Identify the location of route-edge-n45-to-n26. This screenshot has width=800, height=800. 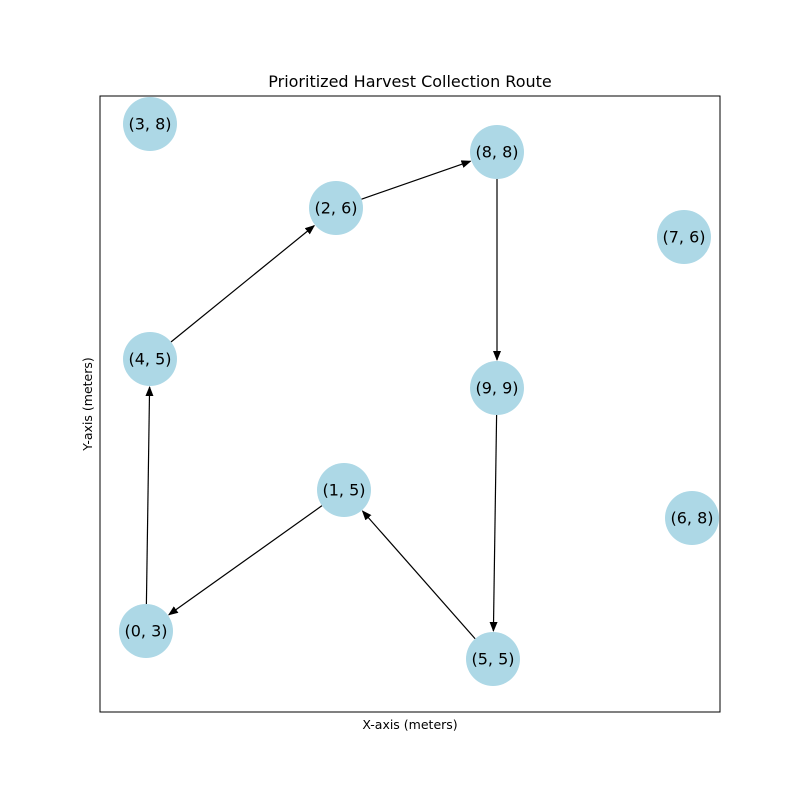
(243, 284).